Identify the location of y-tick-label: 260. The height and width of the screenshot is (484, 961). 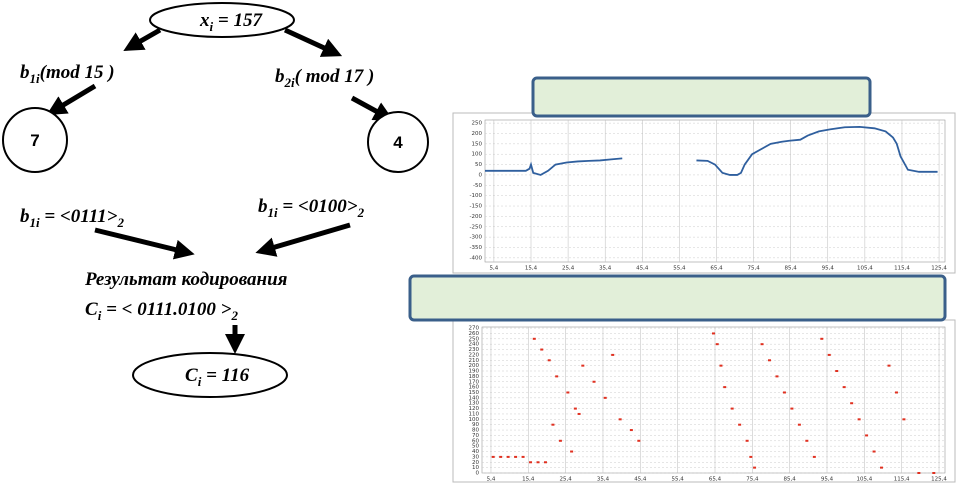
(474, 334).